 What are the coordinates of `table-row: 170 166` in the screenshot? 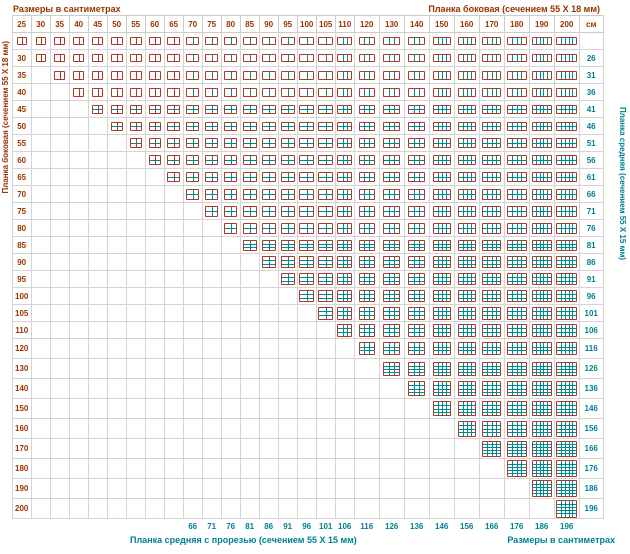 It's located at (307, 448).